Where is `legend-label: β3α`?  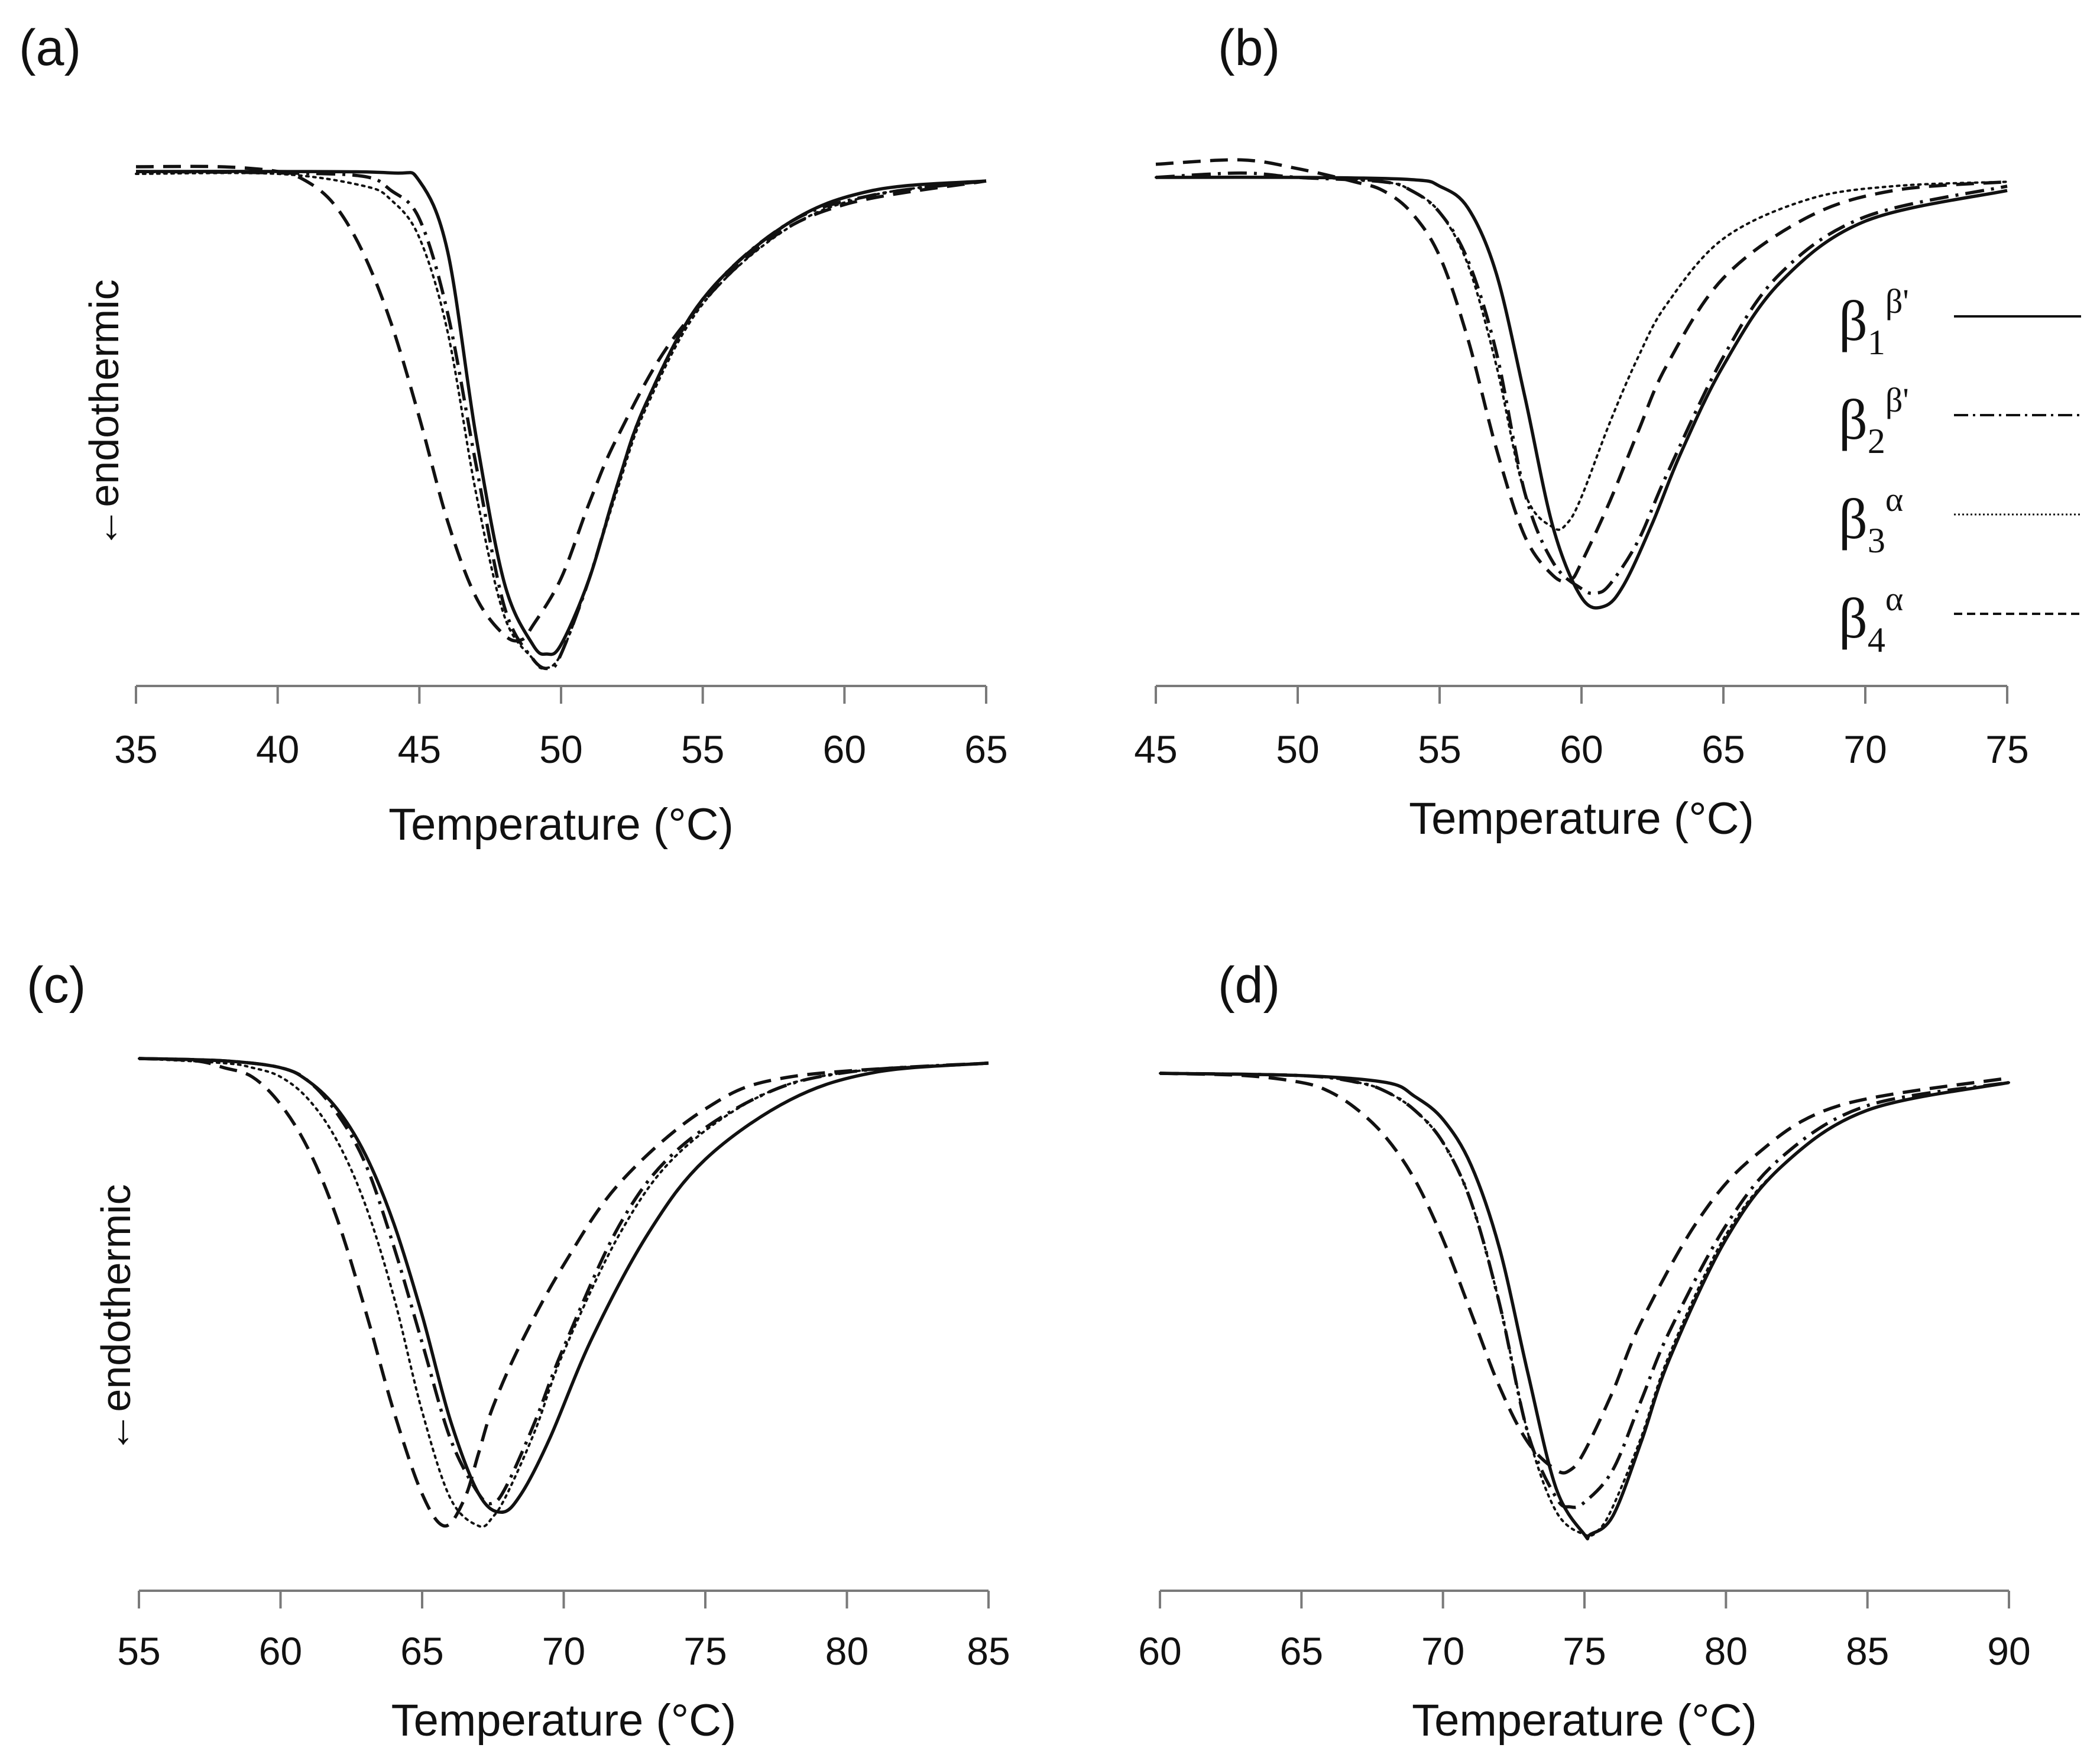
legend-label: β3α is located at coordinates (1871, 520).